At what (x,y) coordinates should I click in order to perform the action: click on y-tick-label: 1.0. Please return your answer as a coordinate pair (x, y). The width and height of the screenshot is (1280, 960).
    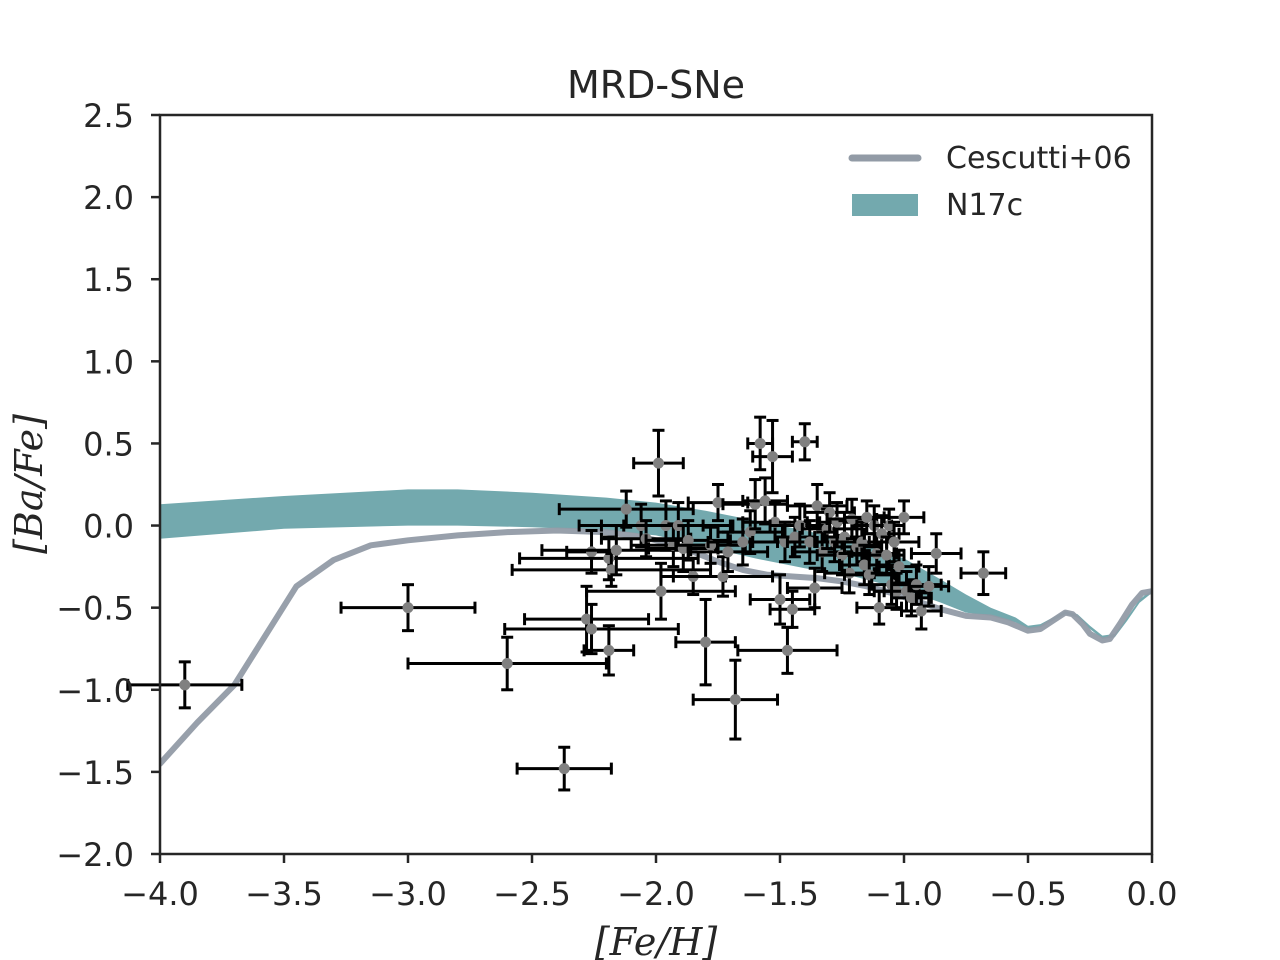
    Looking at the image, I should click on (108, 362).